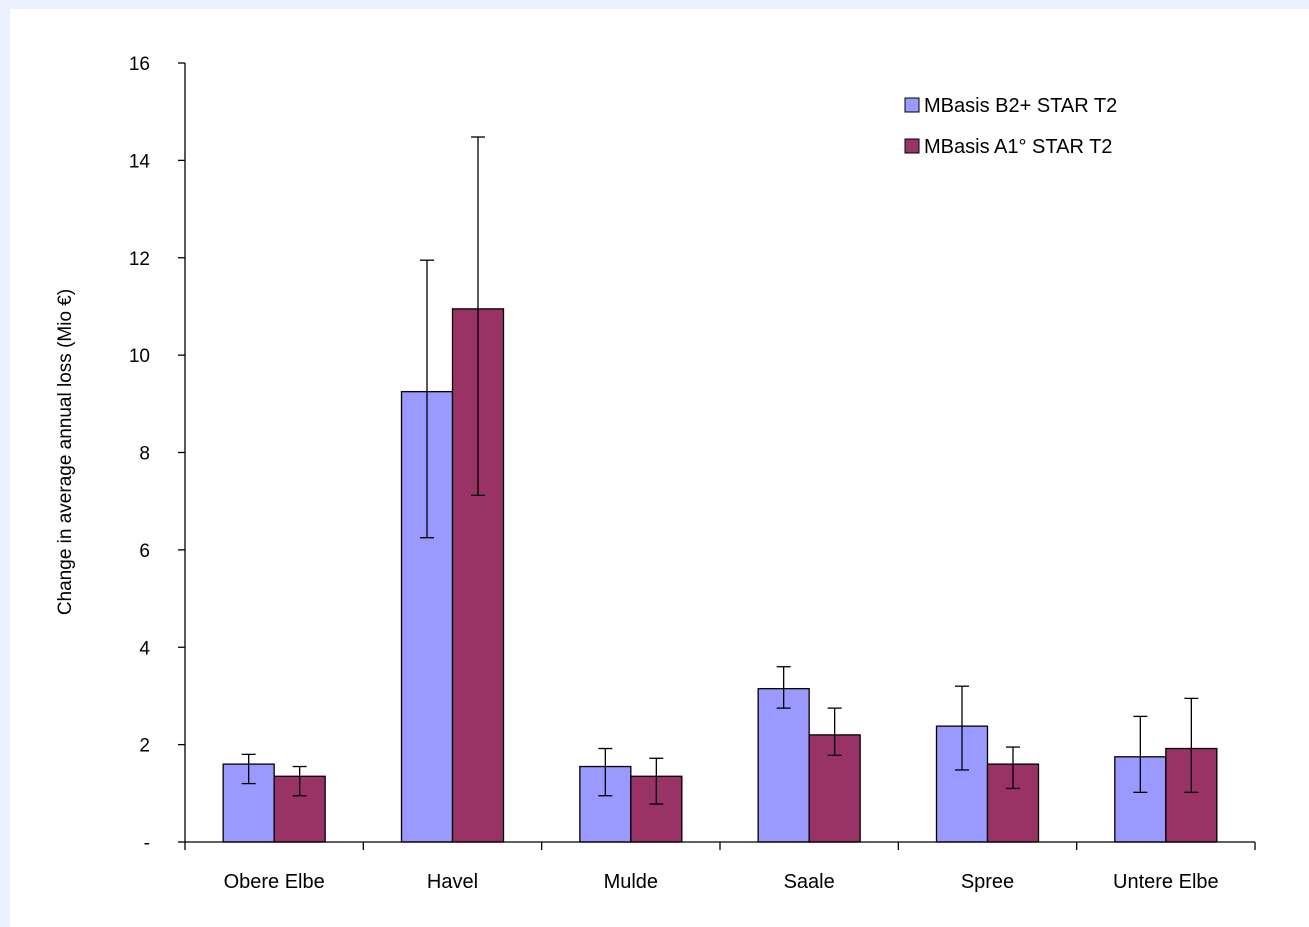  Describe the element at coordinates (1018, 147) in the screenshot. I see `legend-label: MBasis A1° STAR T2` at that location.